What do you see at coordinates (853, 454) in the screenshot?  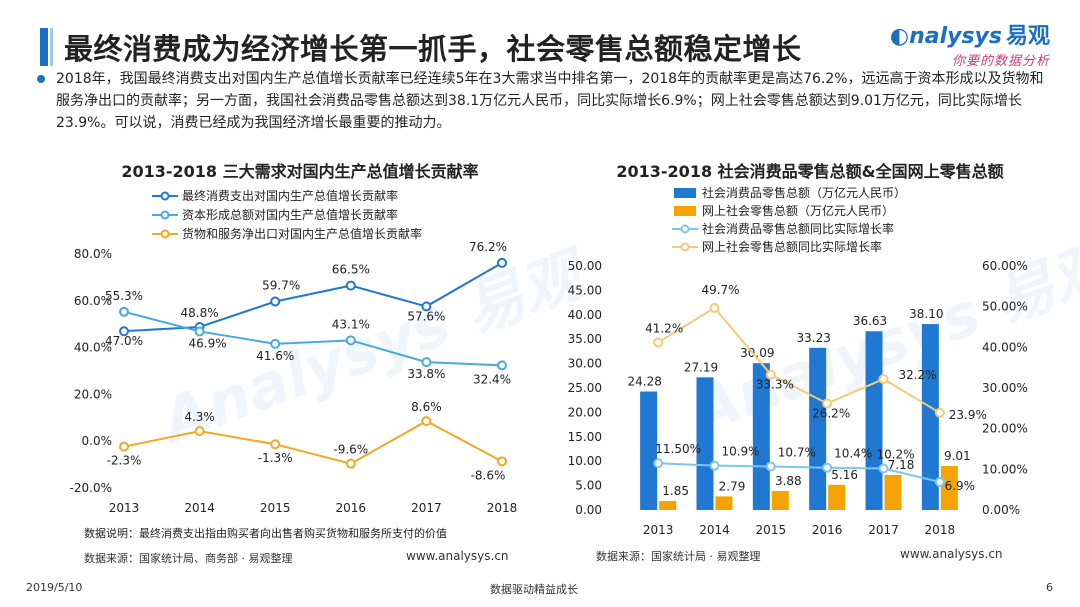 I see `data-label: 10.4%` at bounding box center [853, 454].